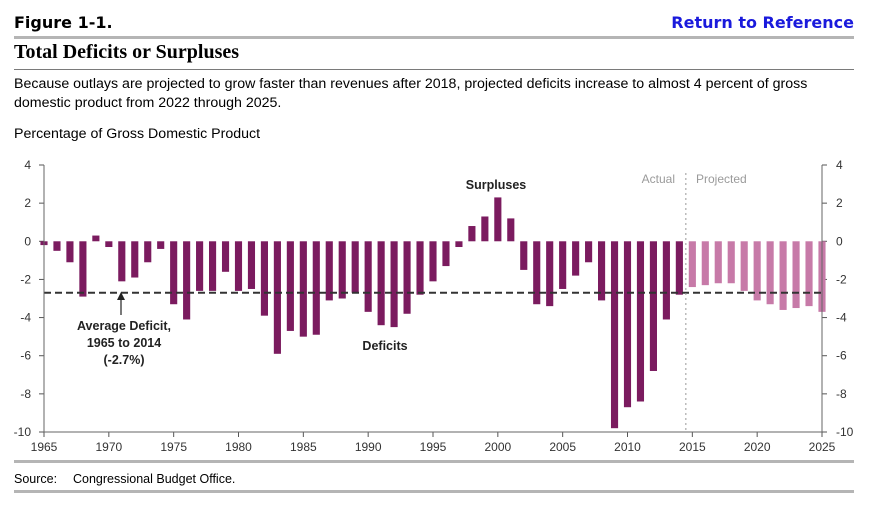 The height and width of the screenshot is (516, 871). What do you see at coordinates (434, 461) in the screenshot?
I see `chart-bottom-divider` at bounding box center [434, 461].